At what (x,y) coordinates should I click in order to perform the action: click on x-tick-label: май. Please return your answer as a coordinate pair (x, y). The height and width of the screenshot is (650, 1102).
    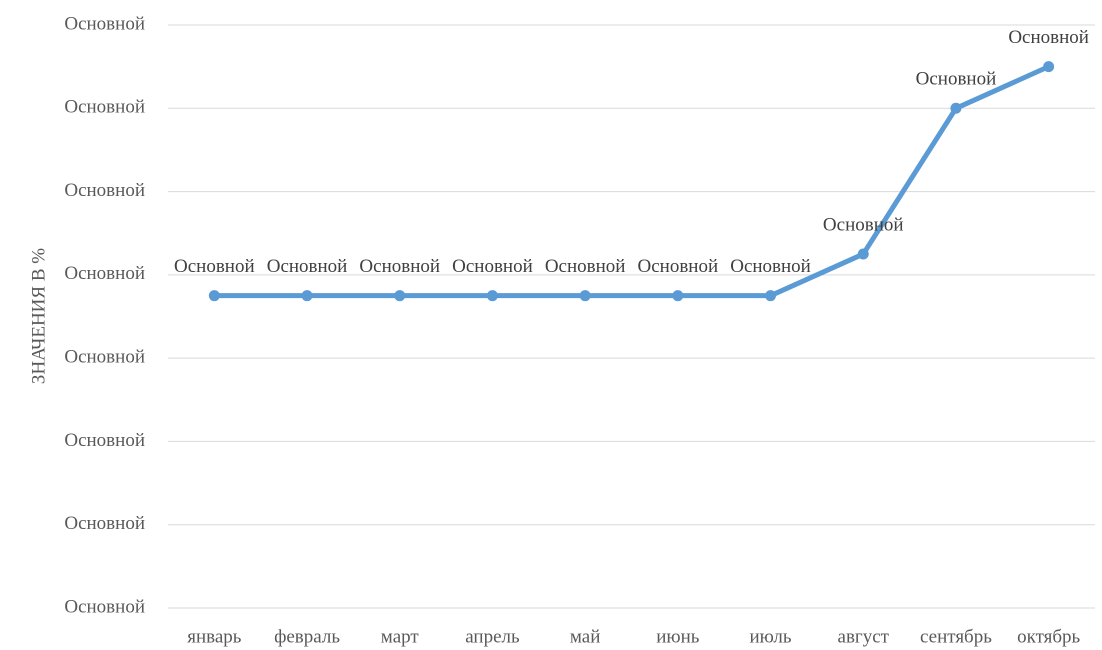
    Looking at the image, I should click on (585, 636).